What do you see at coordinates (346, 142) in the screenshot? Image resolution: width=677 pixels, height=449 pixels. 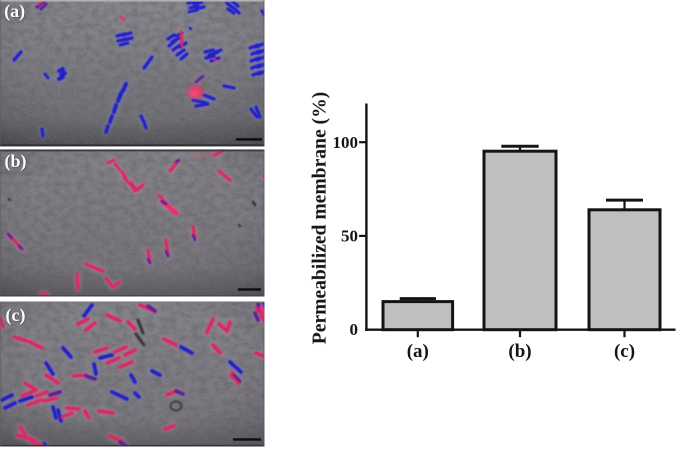 I see `svg-text: 100` at bounding box center [346, 142].